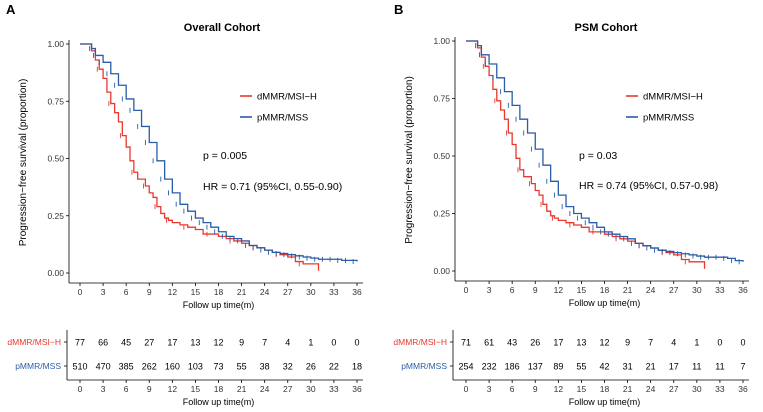 This screenshot has height=412, width=763. What do you see at coordinates (265, 367) in the screenshot?
I see `risk-count: 38` at bounding box center [265, 367].